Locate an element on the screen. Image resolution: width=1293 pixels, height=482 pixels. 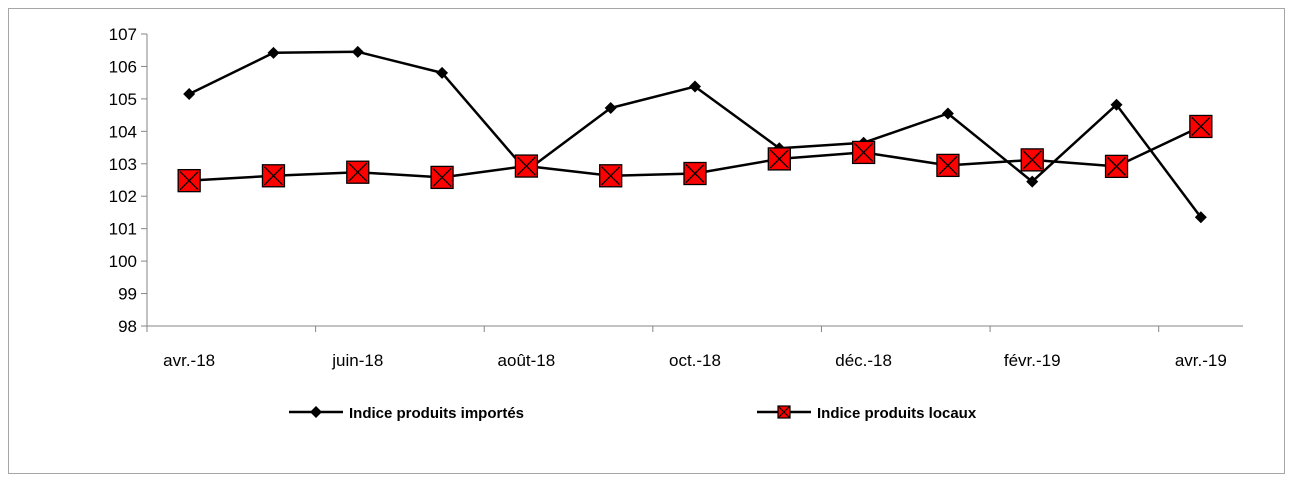
y-tick-label: 104 is located at coordinates (123, 131).